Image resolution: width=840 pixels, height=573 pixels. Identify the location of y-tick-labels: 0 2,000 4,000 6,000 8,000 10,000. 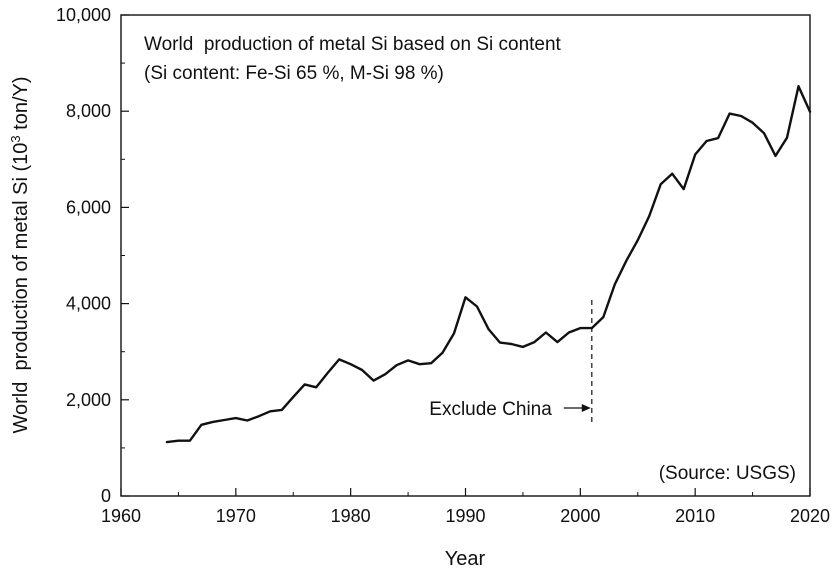
(83, 255).